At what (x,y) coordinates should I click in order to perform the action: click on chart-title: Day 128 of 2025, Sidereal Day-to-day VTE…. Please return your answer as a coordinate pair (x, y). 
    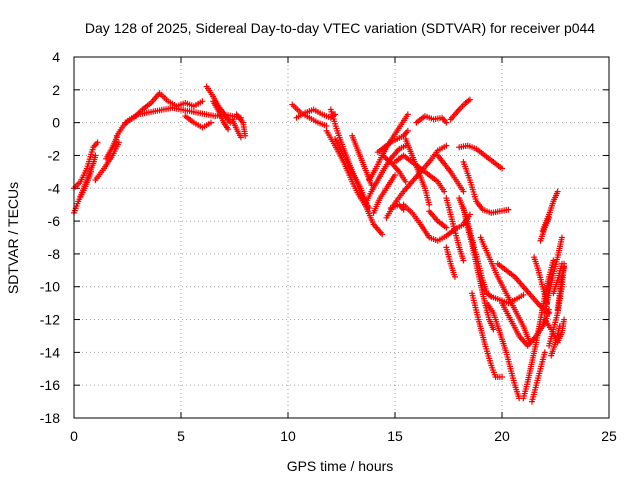
    Looking at the image, I should click on (340, 28).